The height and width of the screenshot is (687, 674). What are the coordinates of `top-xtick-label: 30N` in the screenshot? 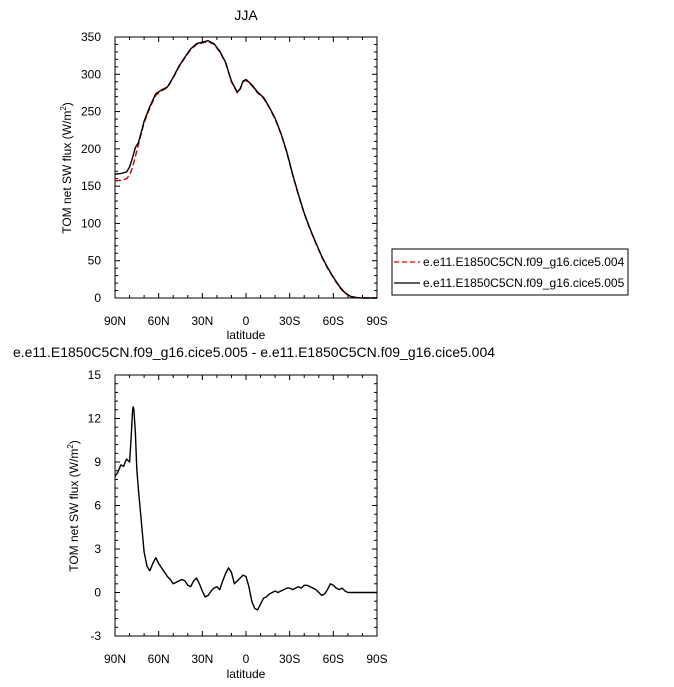 It's located at (202, 321).